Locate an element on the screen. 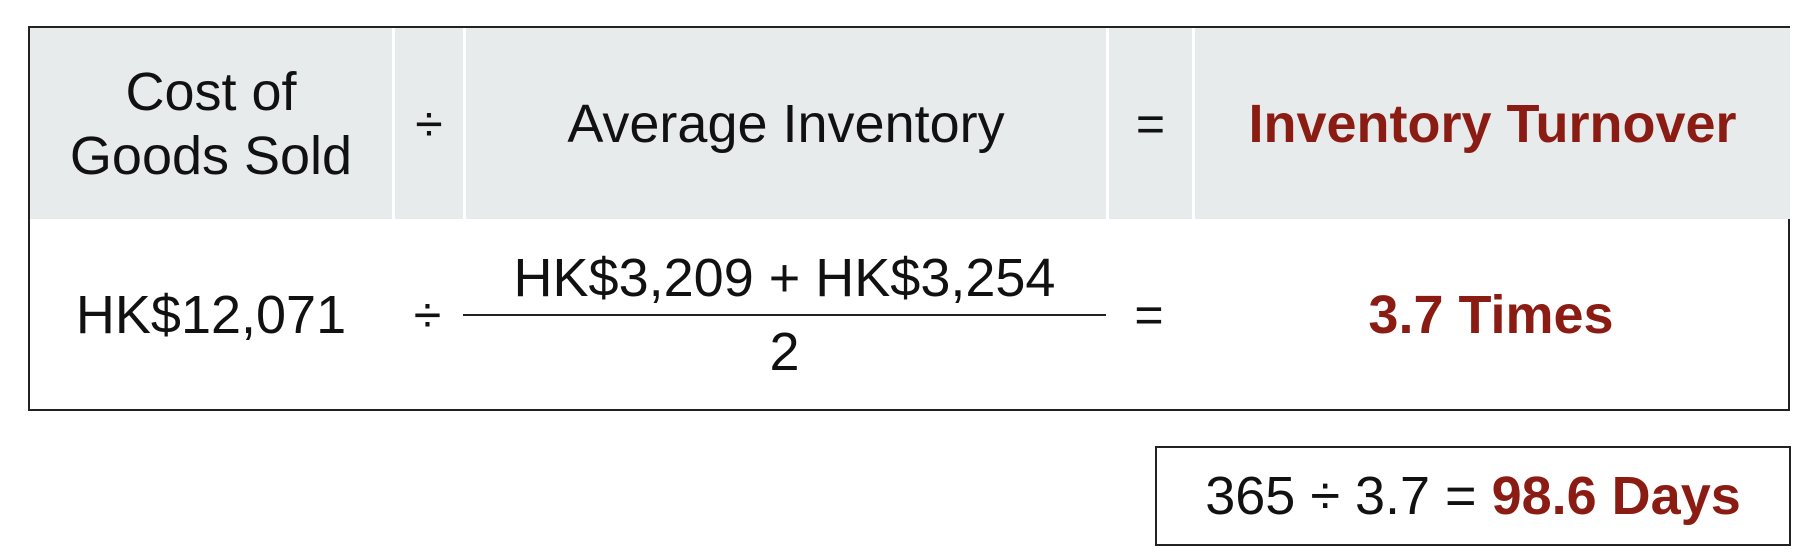 This screenshot has height=556, width=1806. days-calculation-expression: 365 ÷ 3.7 = is located at coordinates (1348, 496).